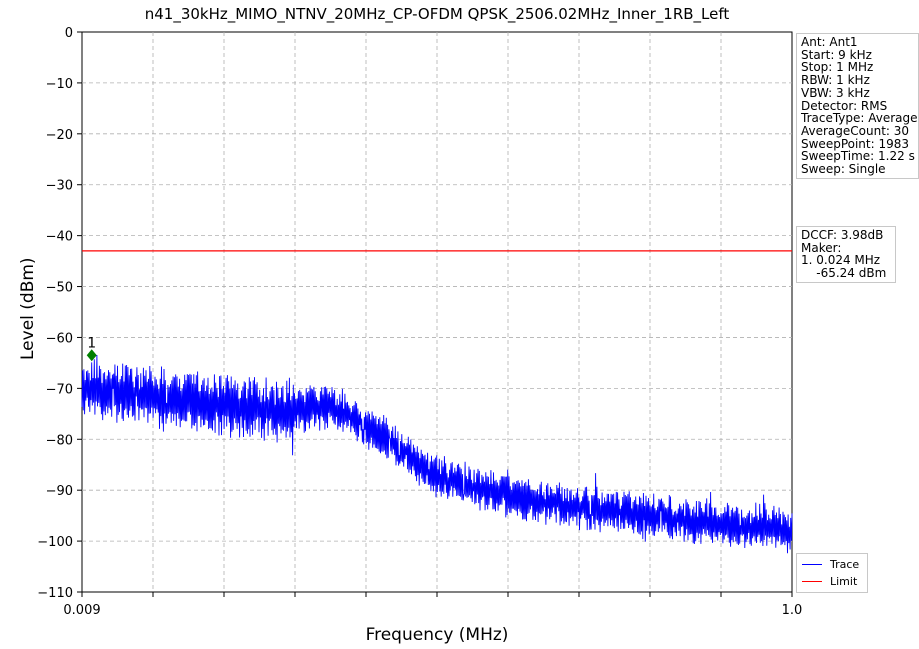 The width and height of the screenshot is (919, 649). I want to click on legend-label-trace: Trace, so click(845, 564).